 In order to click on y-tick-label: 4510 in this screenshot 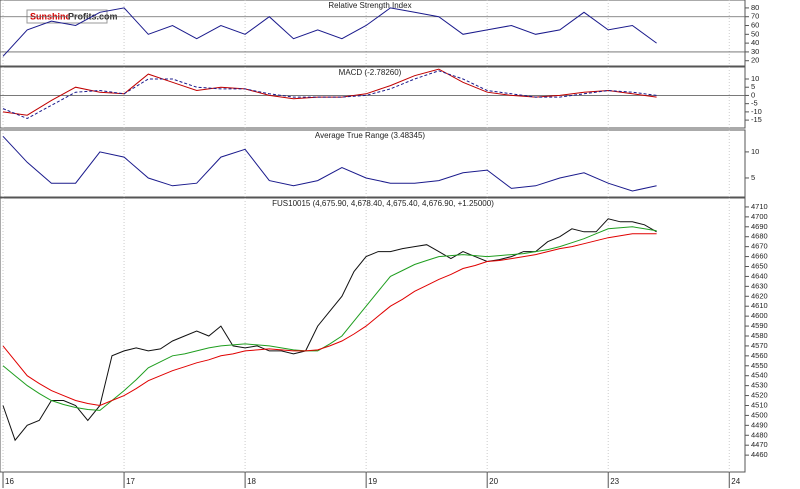, I will do `click(759, 404)`.